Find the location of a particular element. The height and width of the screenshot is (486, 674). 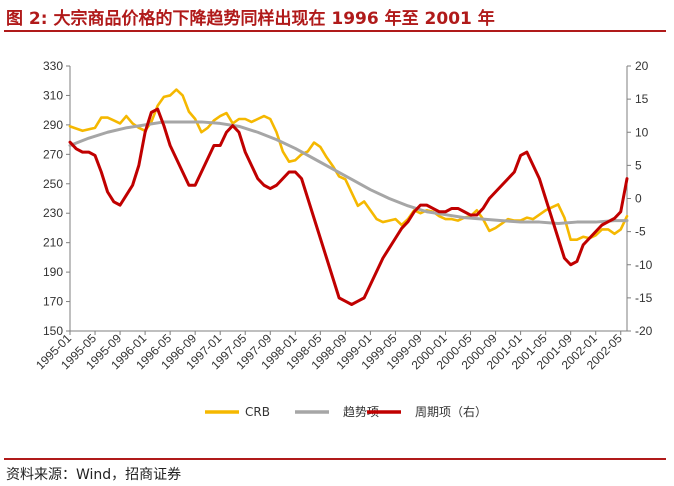

y-left-tick-label: 290 is located at coordinates (53, 125).